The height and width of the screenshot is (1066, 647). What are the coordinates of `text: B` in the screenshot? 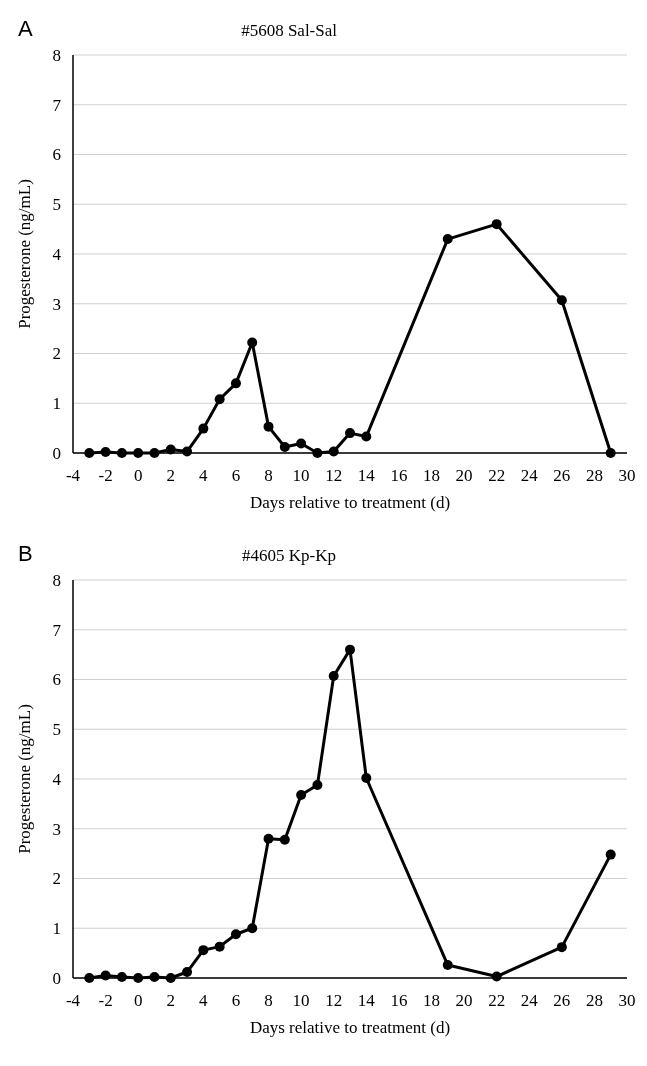 It's located at (25, 553).